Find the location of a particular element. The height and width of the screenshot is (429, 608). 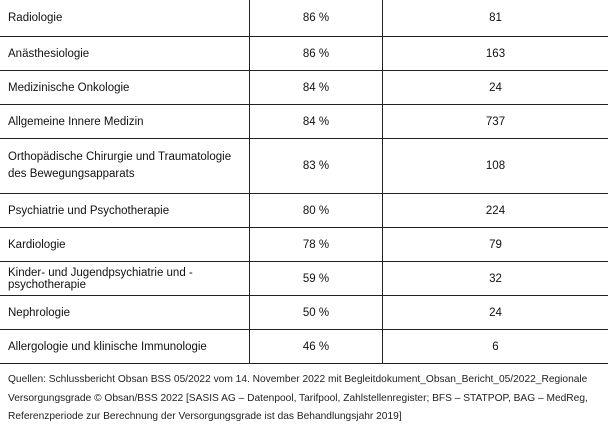

specialty-cell: Kardiologie is located at coordinates (125, 244).